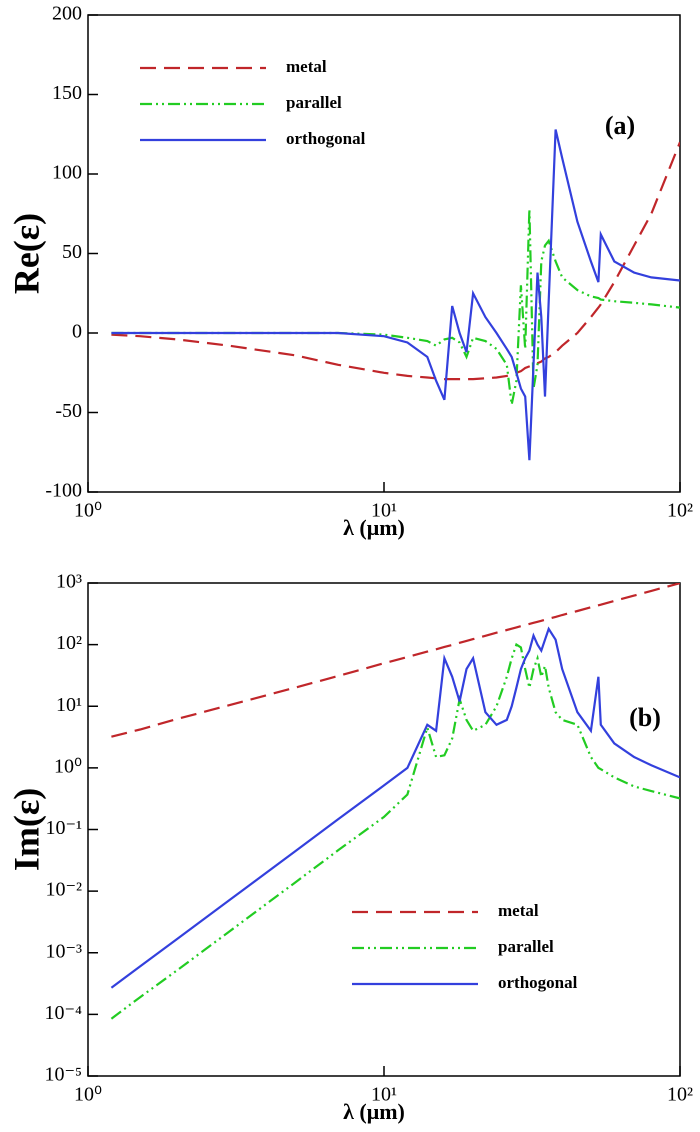 This screenshot has height=1132, width=700. Describe the element at coordinates (69, 582) in the screenshot. I see `y-tick-label: 10³` at that location.